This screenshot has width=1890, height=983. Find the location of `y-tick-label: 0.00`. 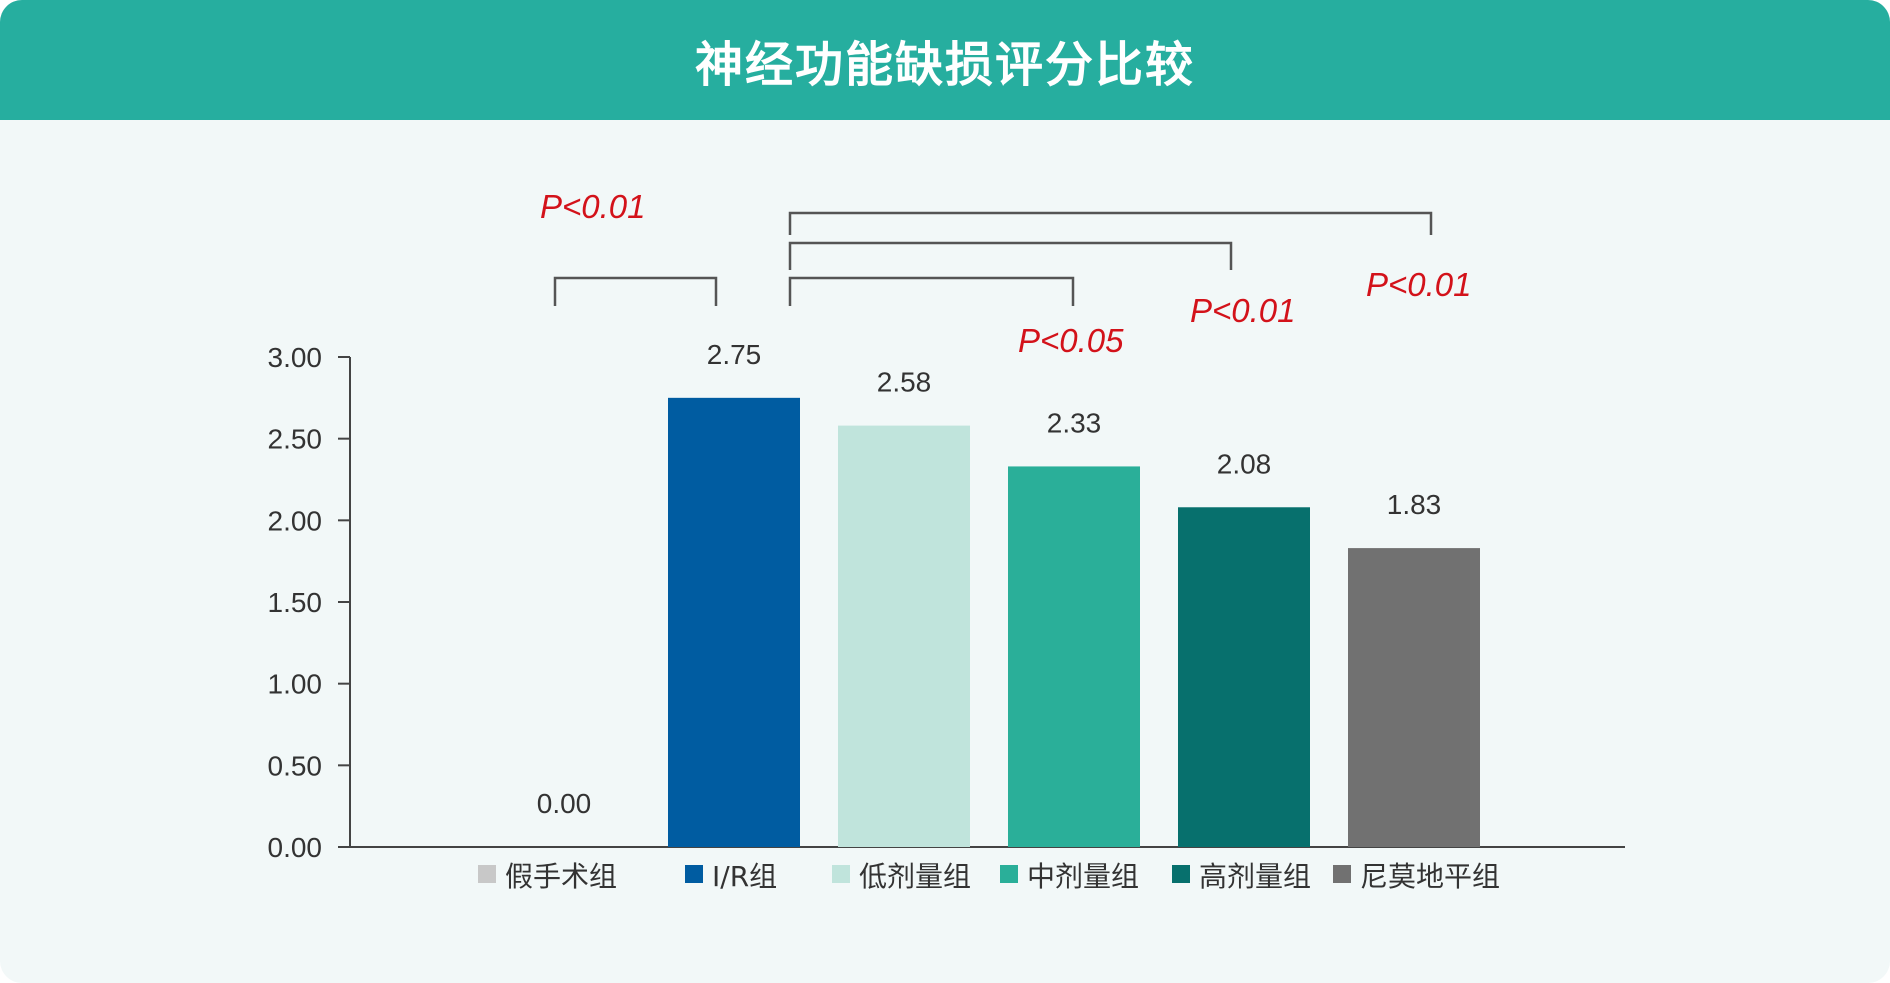

y-tick-label: 0.00 is located at coordinates (295, 847).